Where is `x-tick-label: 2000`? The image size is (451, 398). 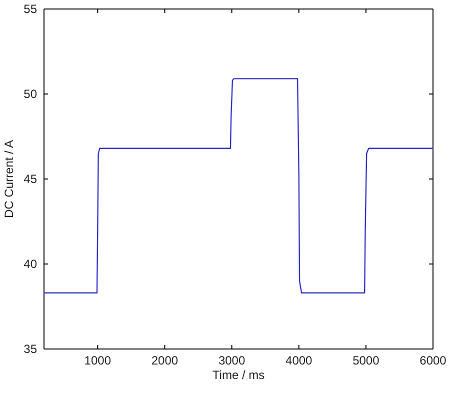 x-tick-label: 2000 is located at coordinates (164, 361).